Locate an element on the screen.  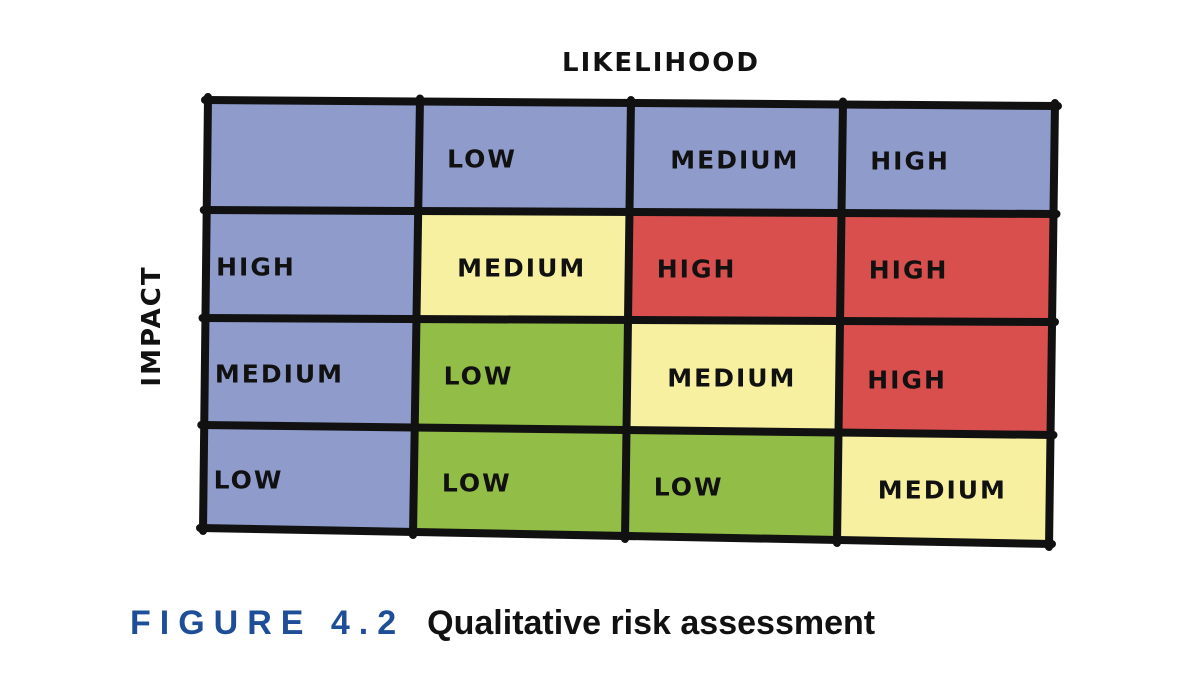
cell-high-row-header is located at coordinates (312, 264).